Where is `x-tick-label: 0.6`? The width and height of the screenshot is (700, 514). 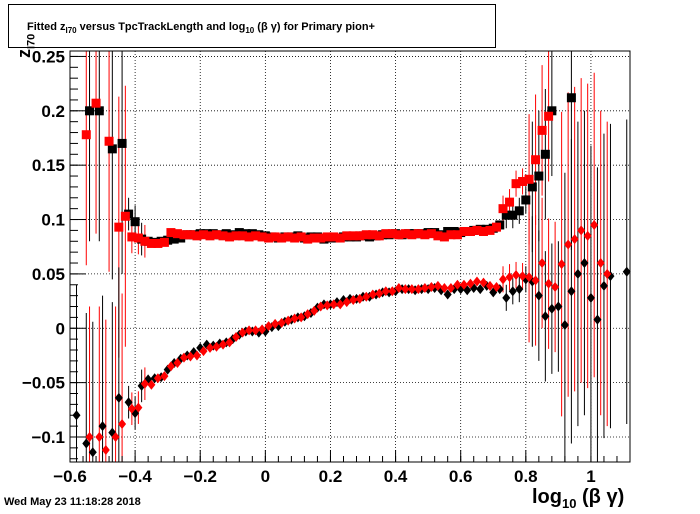 x-tick-label: 0.6 is located at coordinates (461, 476).